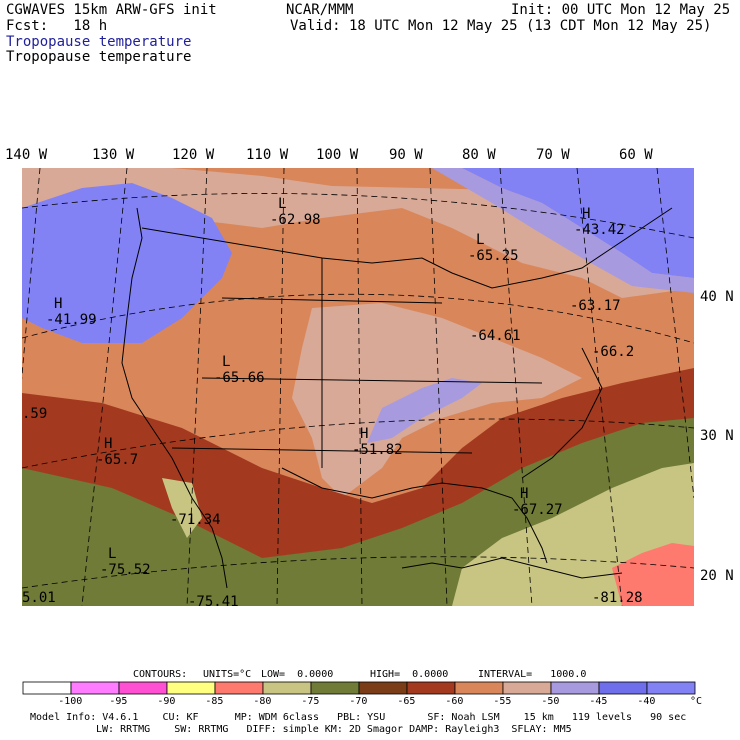  Describe the element at coordinates (297, 674) in the screenshot. I see `contours-low: LOW= 0.0000` at that location.